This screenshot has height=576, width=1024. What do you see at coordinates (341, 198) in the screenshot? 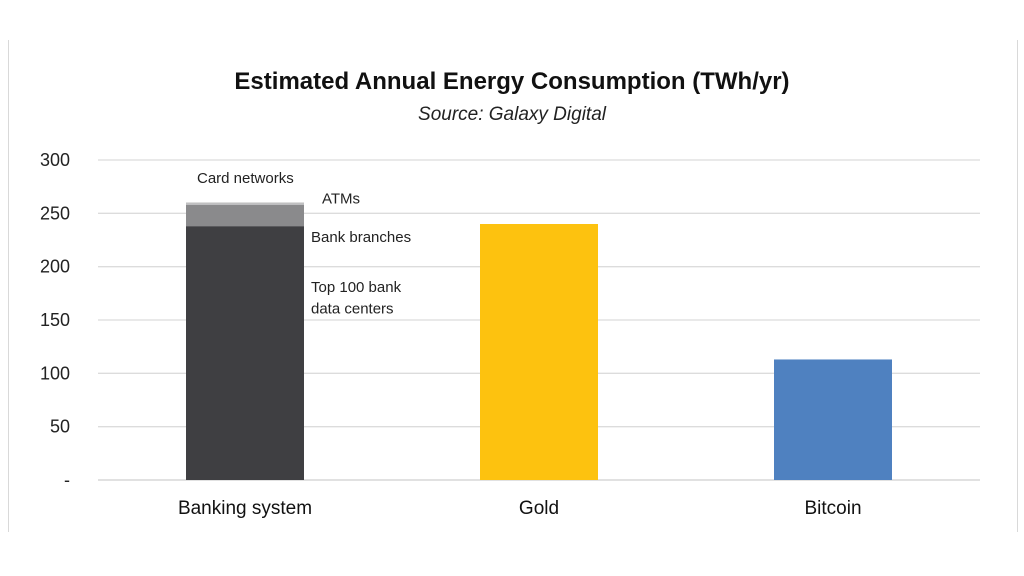
I see `annotation-label: ATMs` at bounding box center [341, 198].